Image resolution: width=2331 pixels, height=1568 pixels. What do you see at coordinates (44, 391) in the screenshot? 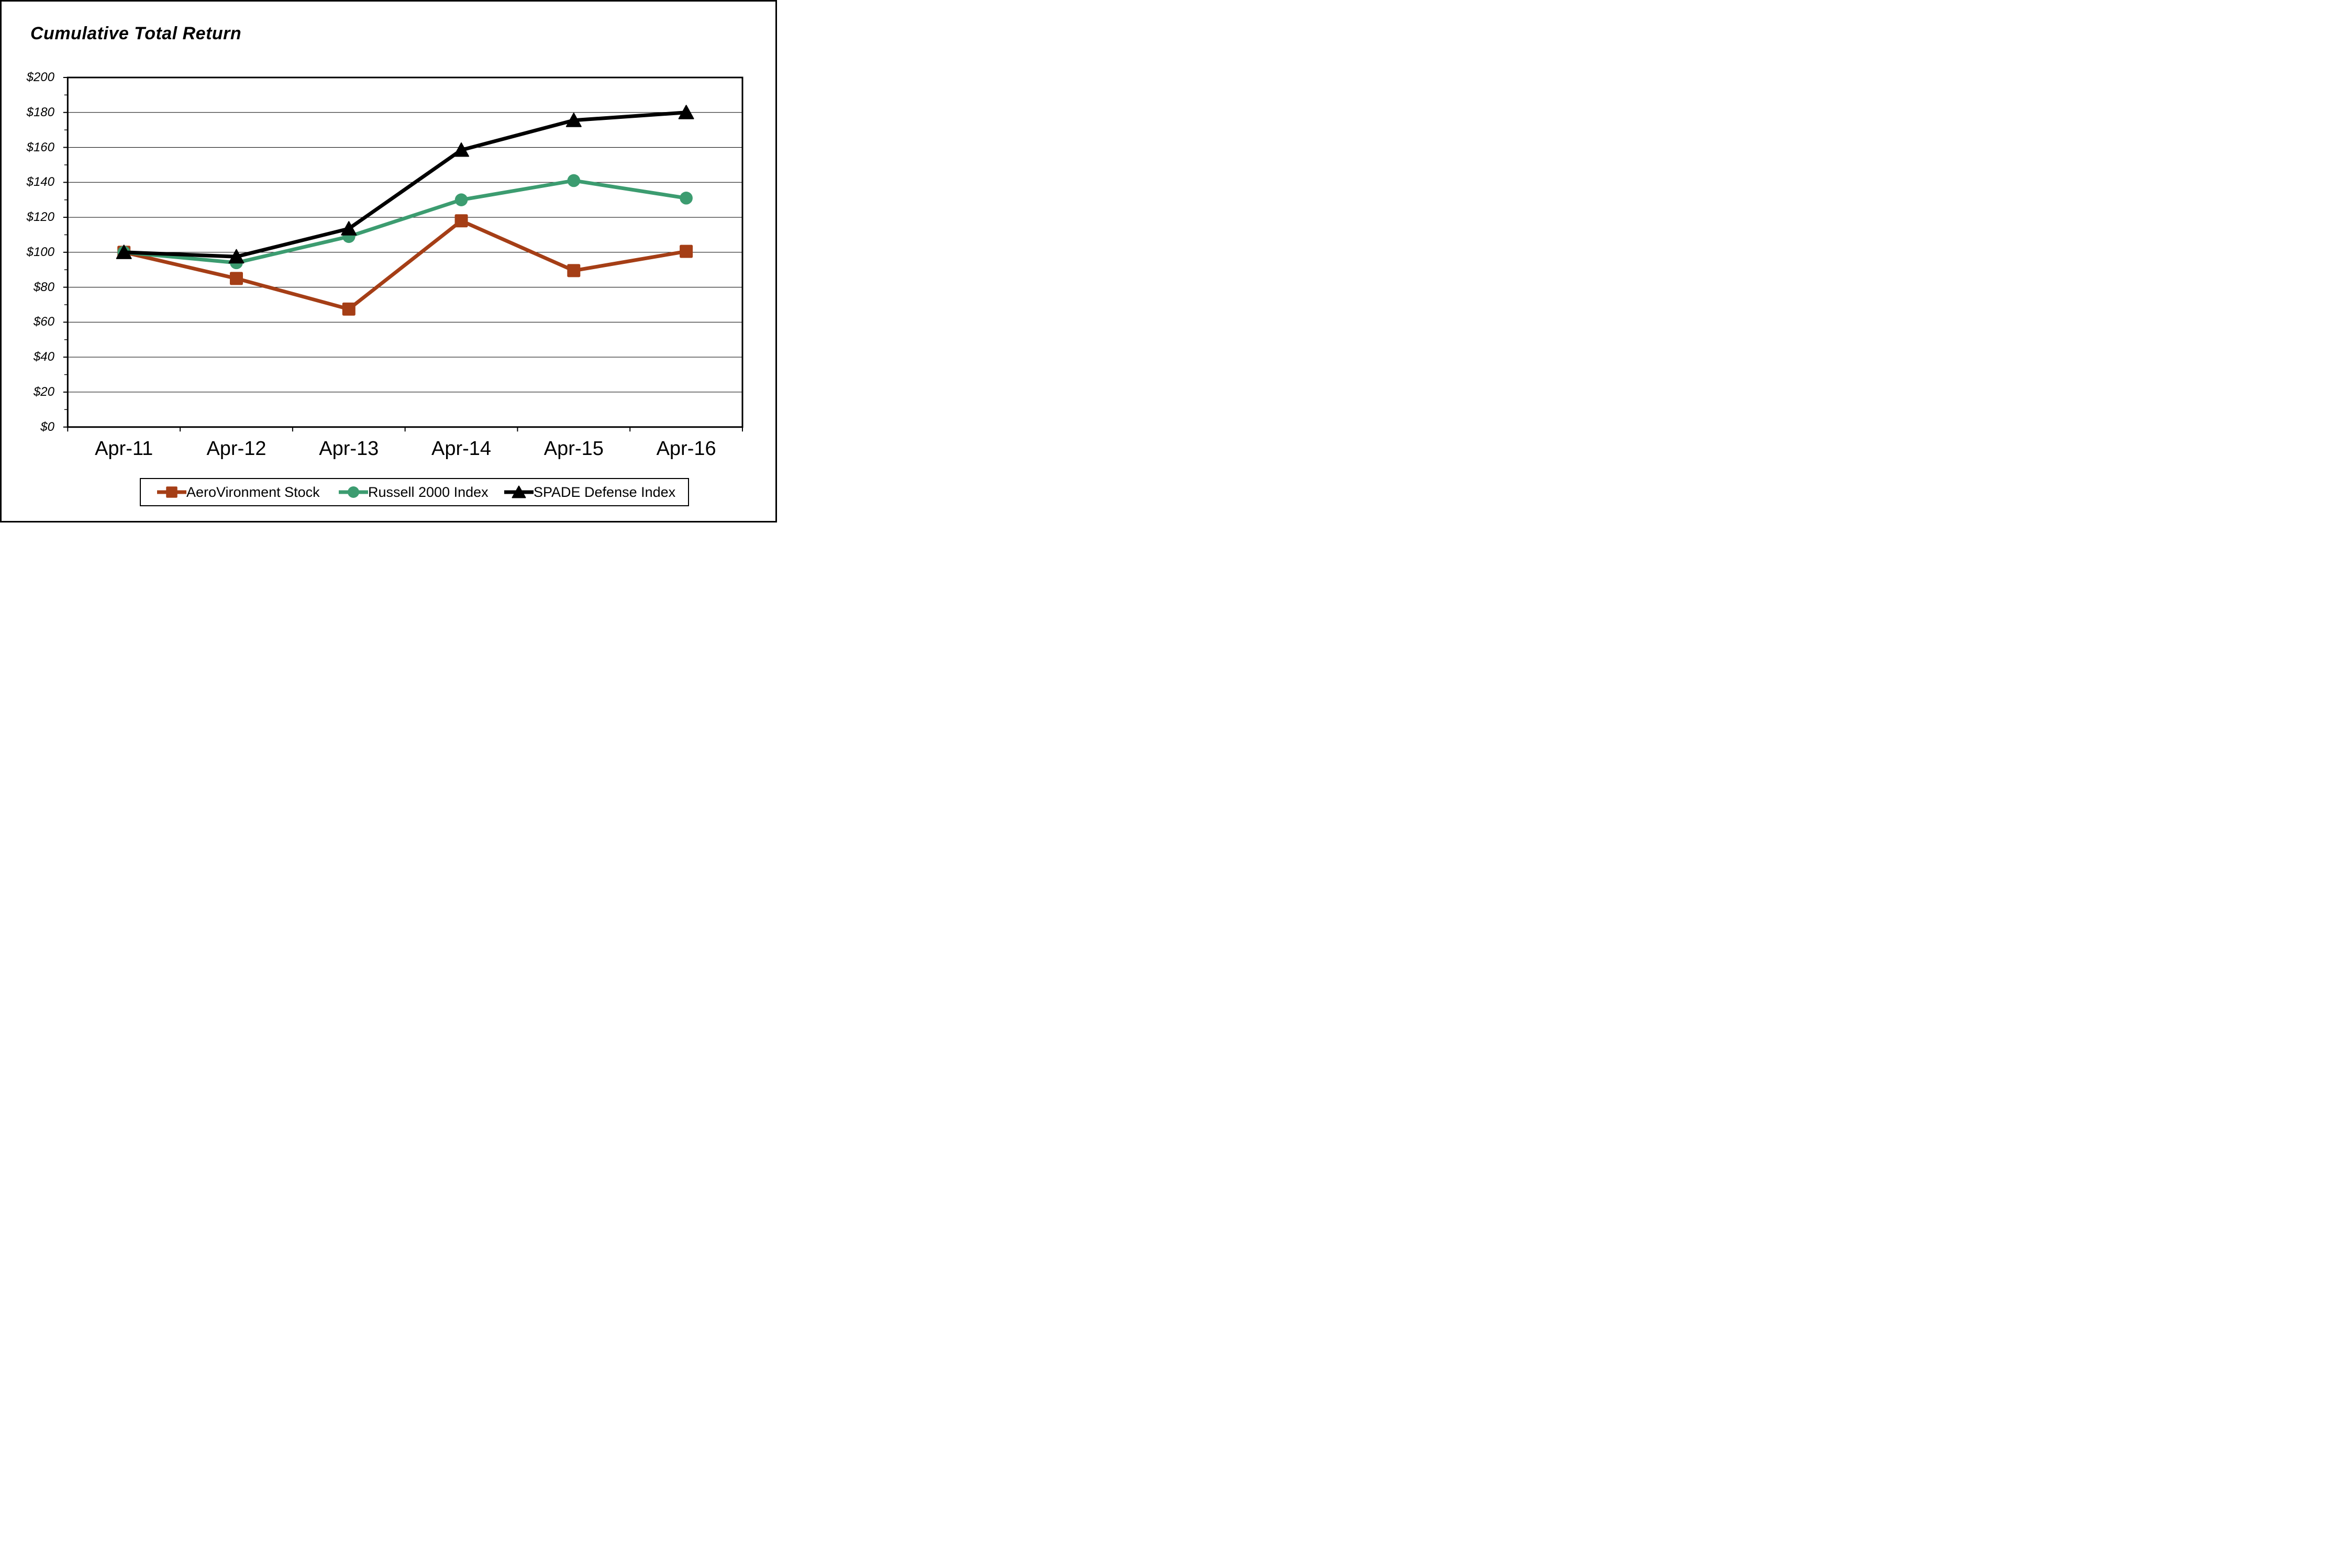
I see `y-tick-label: $20` at bounding box center [44, 391].